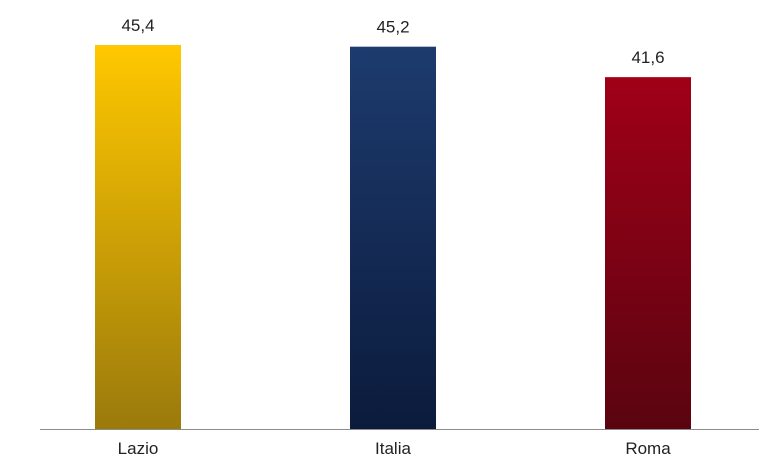 The height and width of the screenshot is (465, 759). Describe the element at coordinates (648, 253) in the screenshot. I see `bar-roma` at that location.